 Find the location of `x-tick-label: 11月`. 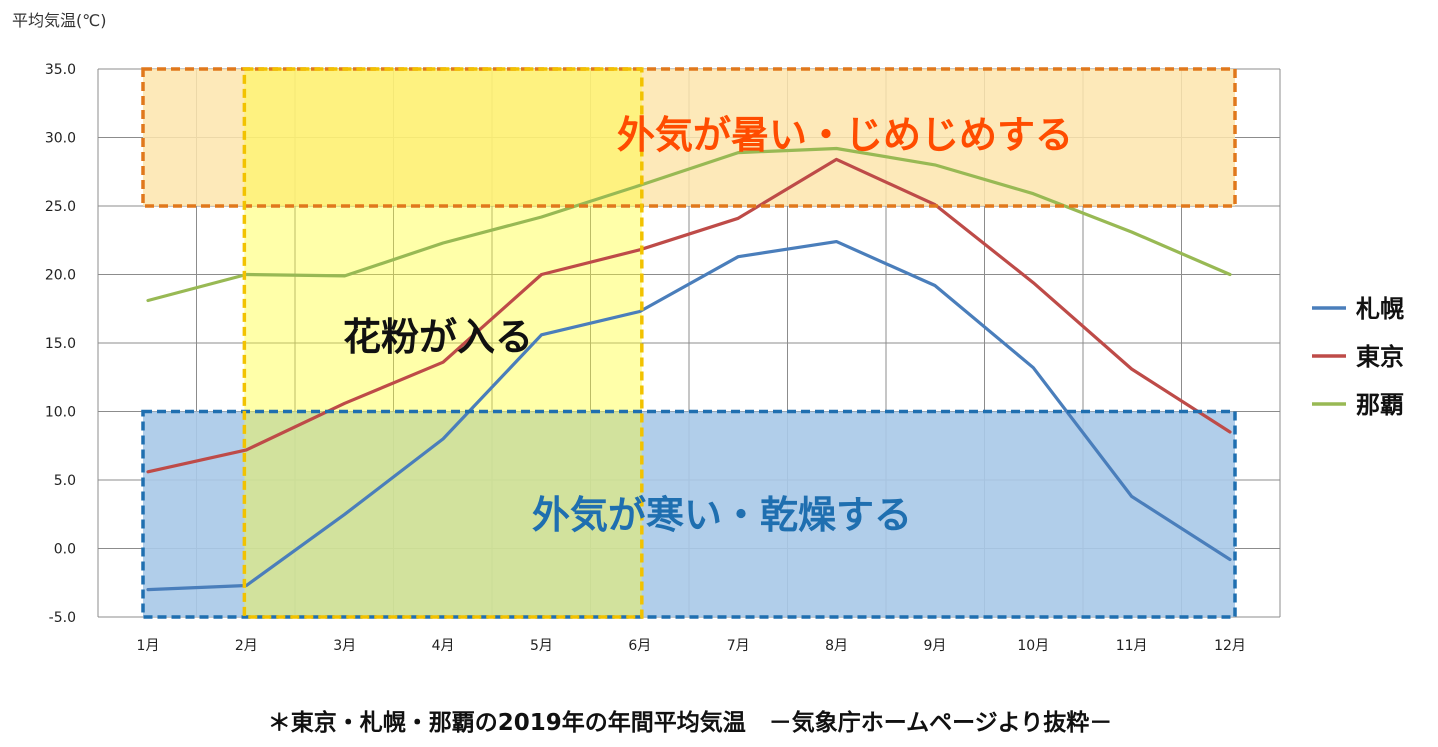

x-tick-label: 11月 is located at coordinates (1132, 646).